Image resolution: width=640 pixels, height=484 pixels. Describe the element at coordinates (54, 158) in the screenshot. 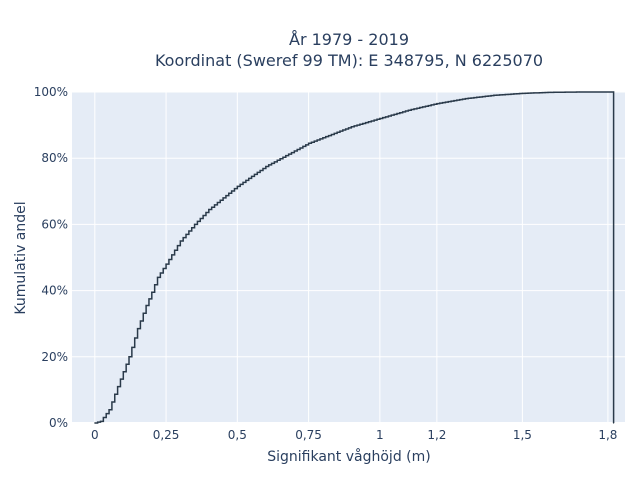

I see `y-tick-label: 80%` at that location.